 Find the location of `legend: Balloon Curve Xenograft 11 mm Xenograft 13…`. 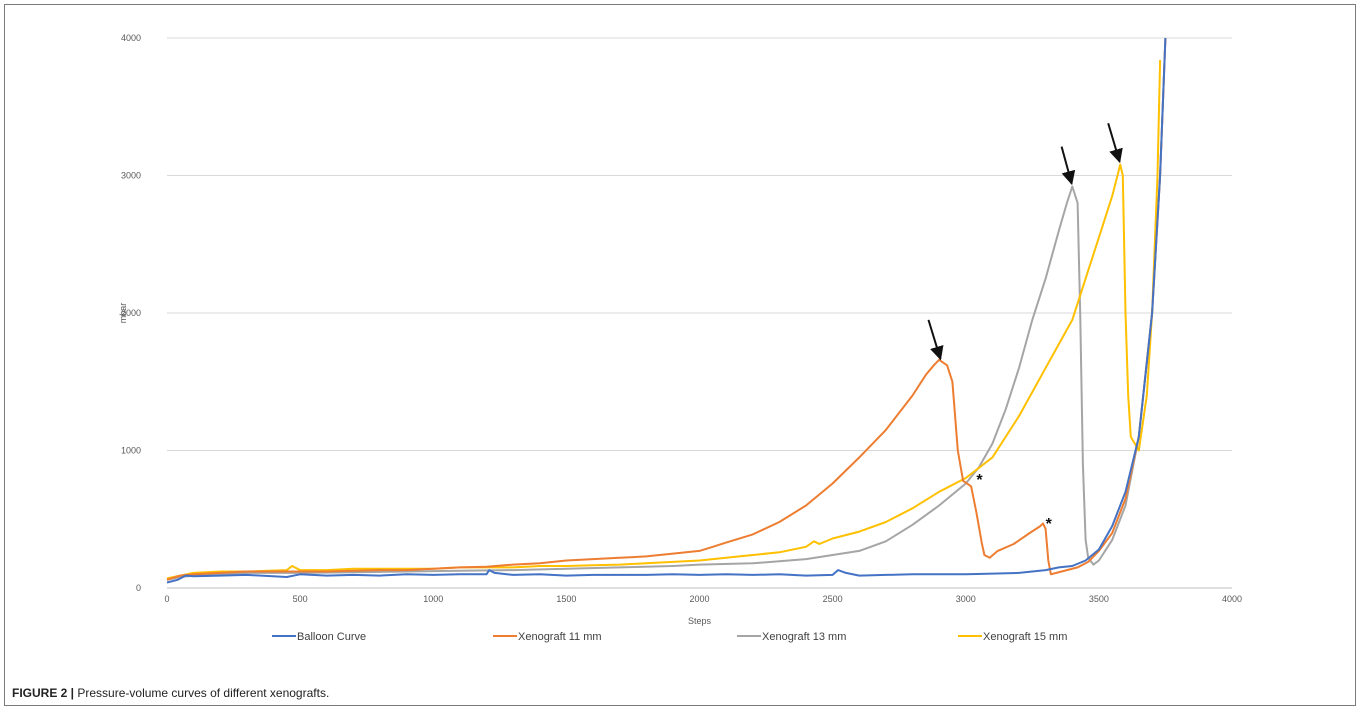

legend: Balloon Curve Xenograft 11 mm Xenograft 13… is located at coordinates (669, 637).